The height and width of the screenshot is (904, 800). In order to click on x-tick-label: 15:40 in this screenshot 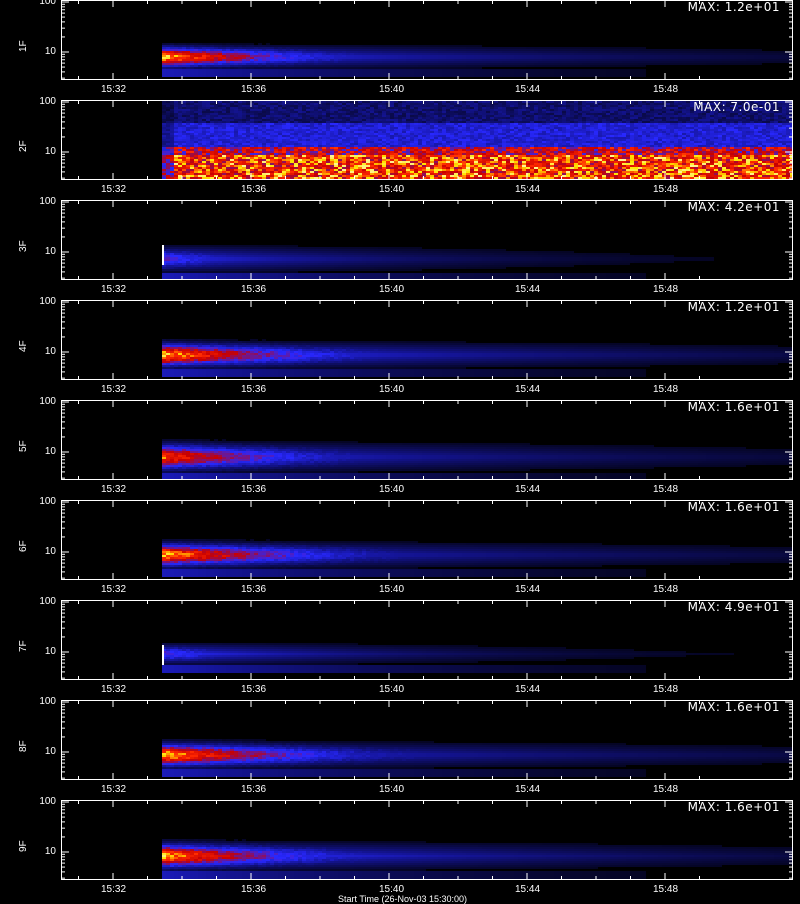, I will do `click(391, 89)`.